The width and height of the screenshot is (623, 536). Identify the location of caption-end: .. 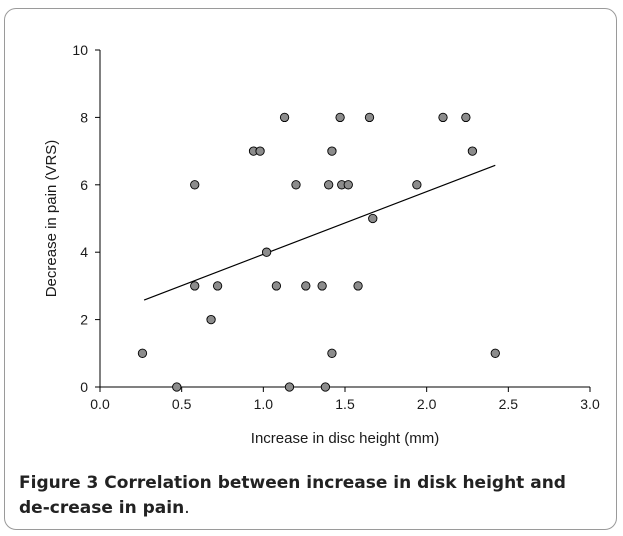
(187, 508).